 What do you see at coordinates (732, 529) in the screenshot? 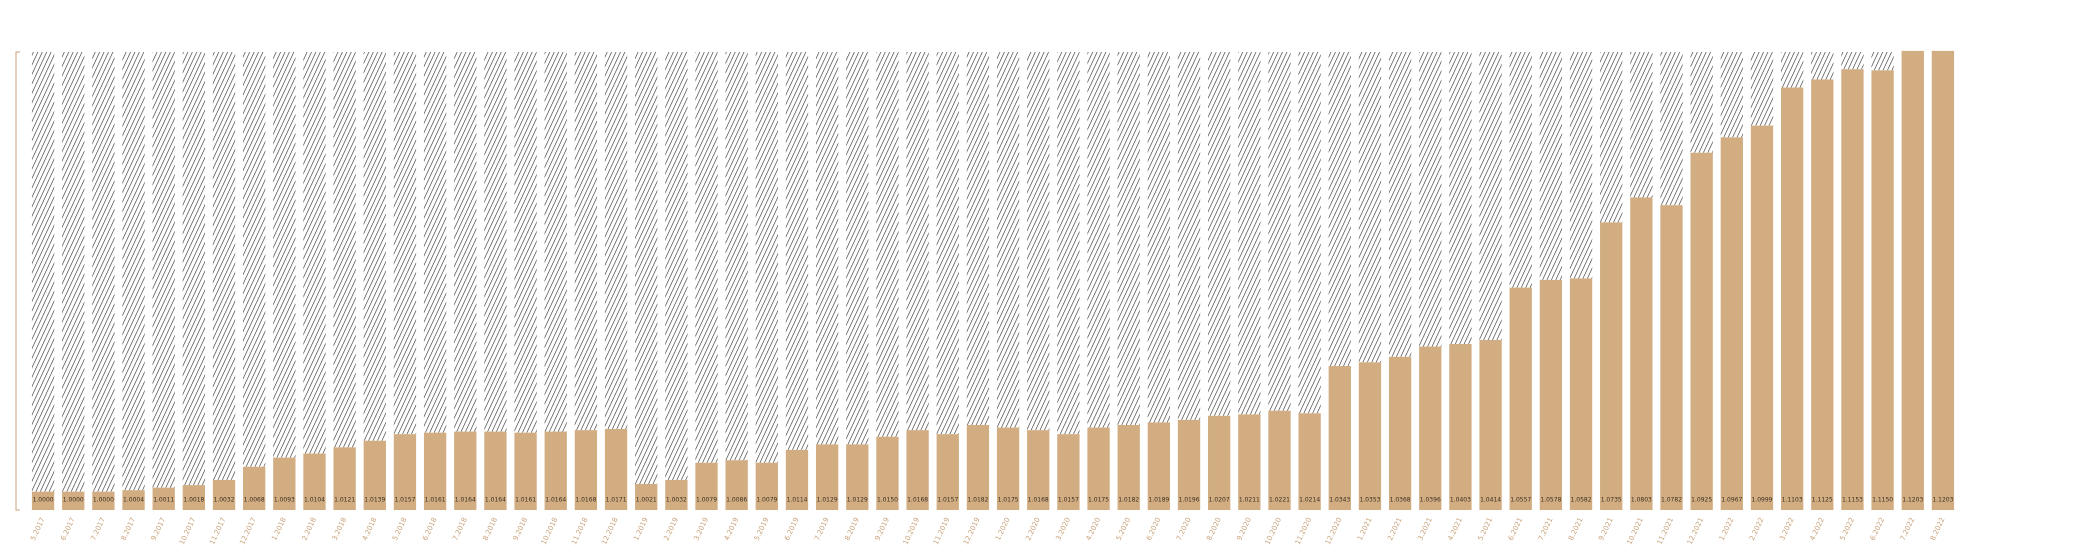
I see `x-tick-label: 4.2019` at bounding box center [732, 529].